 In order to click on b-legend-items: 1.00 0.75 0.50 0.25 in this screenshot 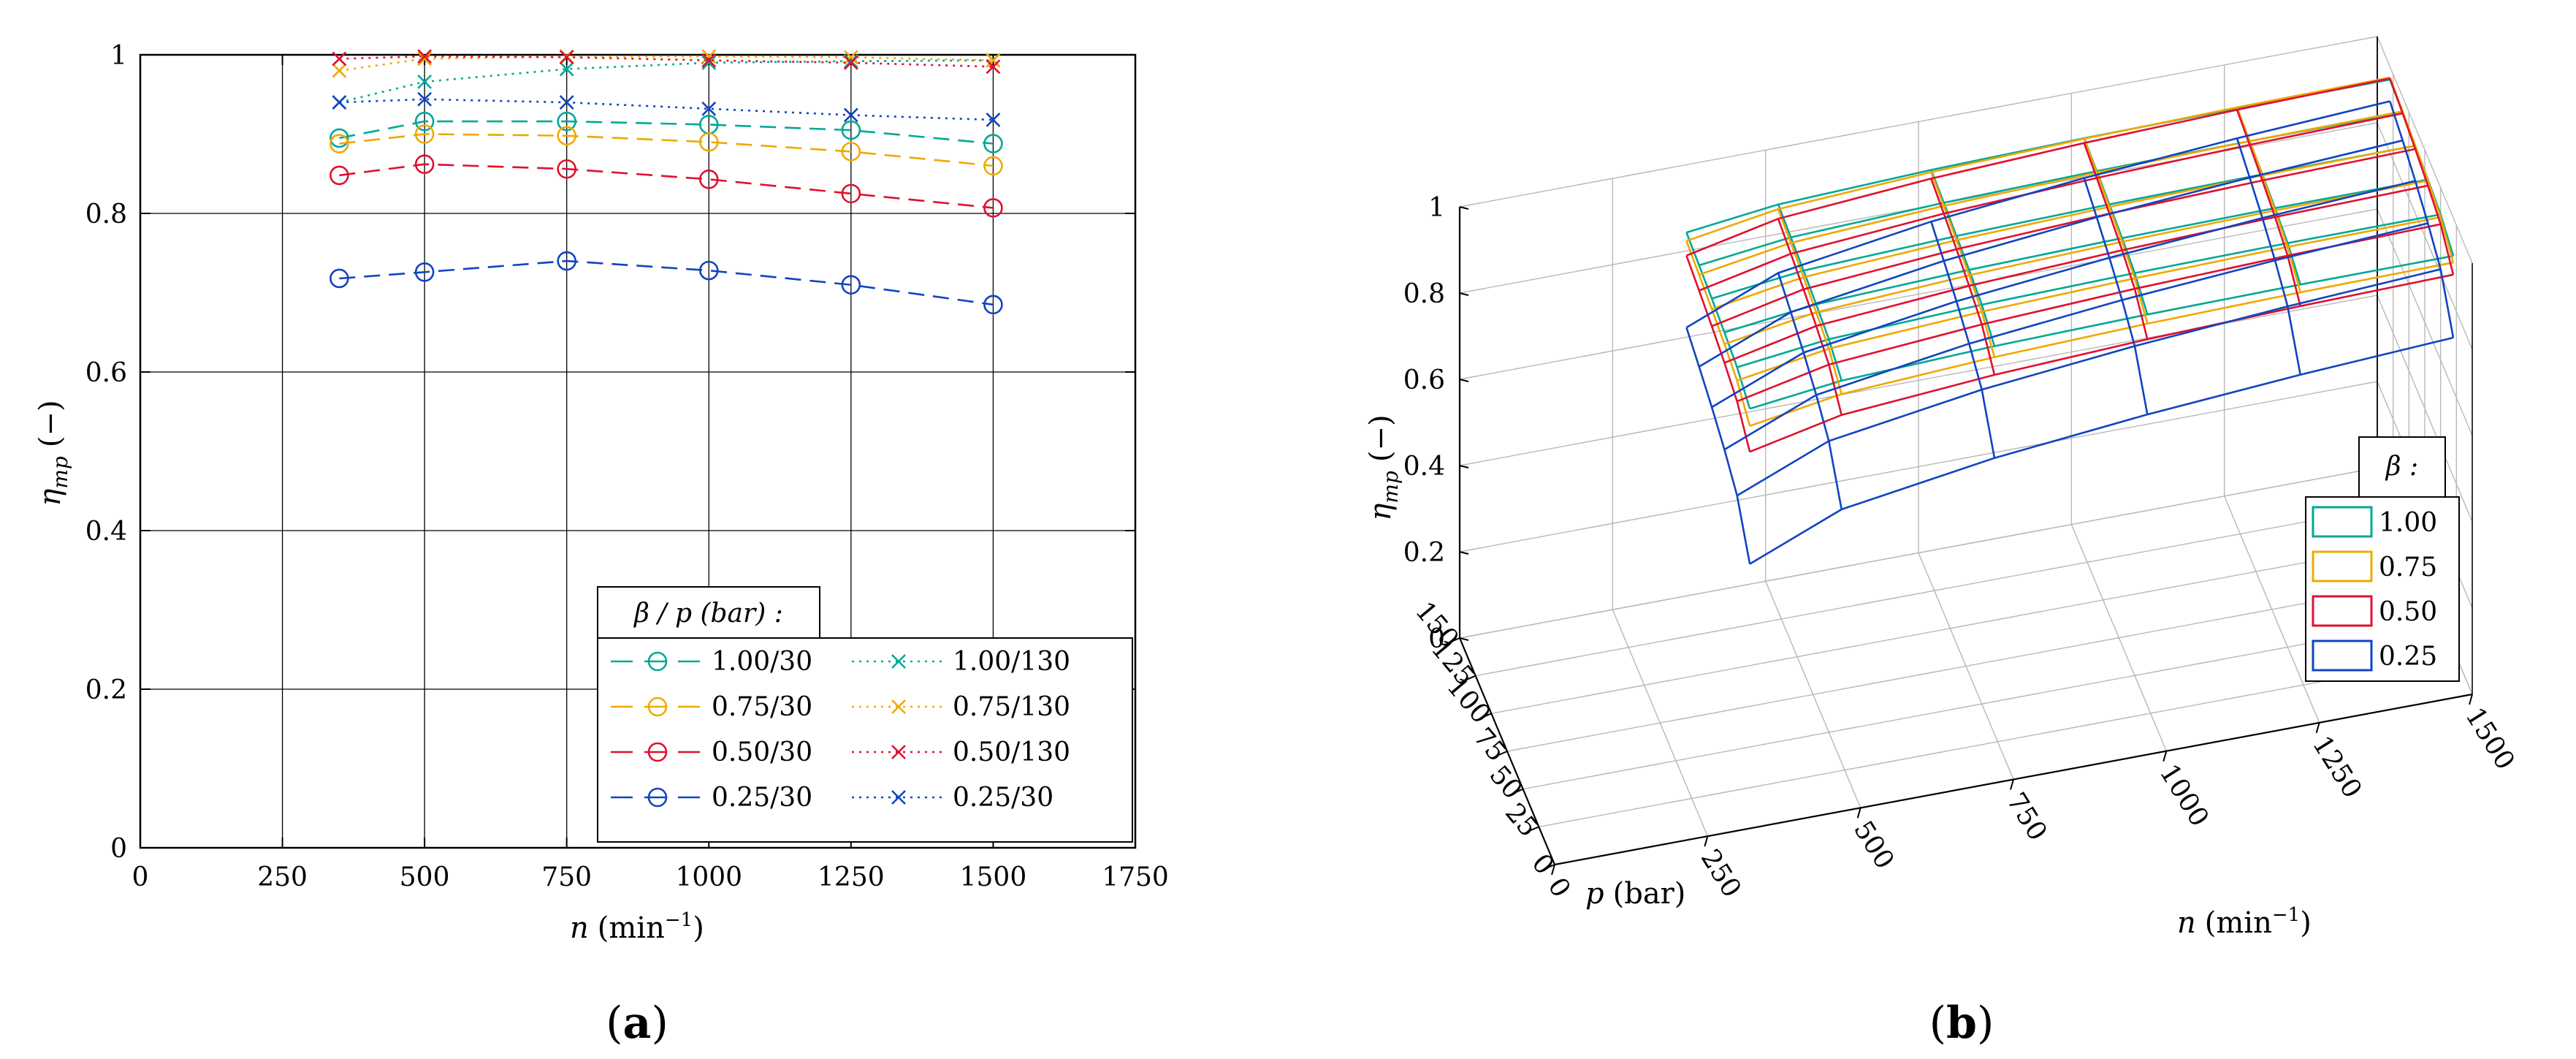, I will do `click(2374, 589)`.